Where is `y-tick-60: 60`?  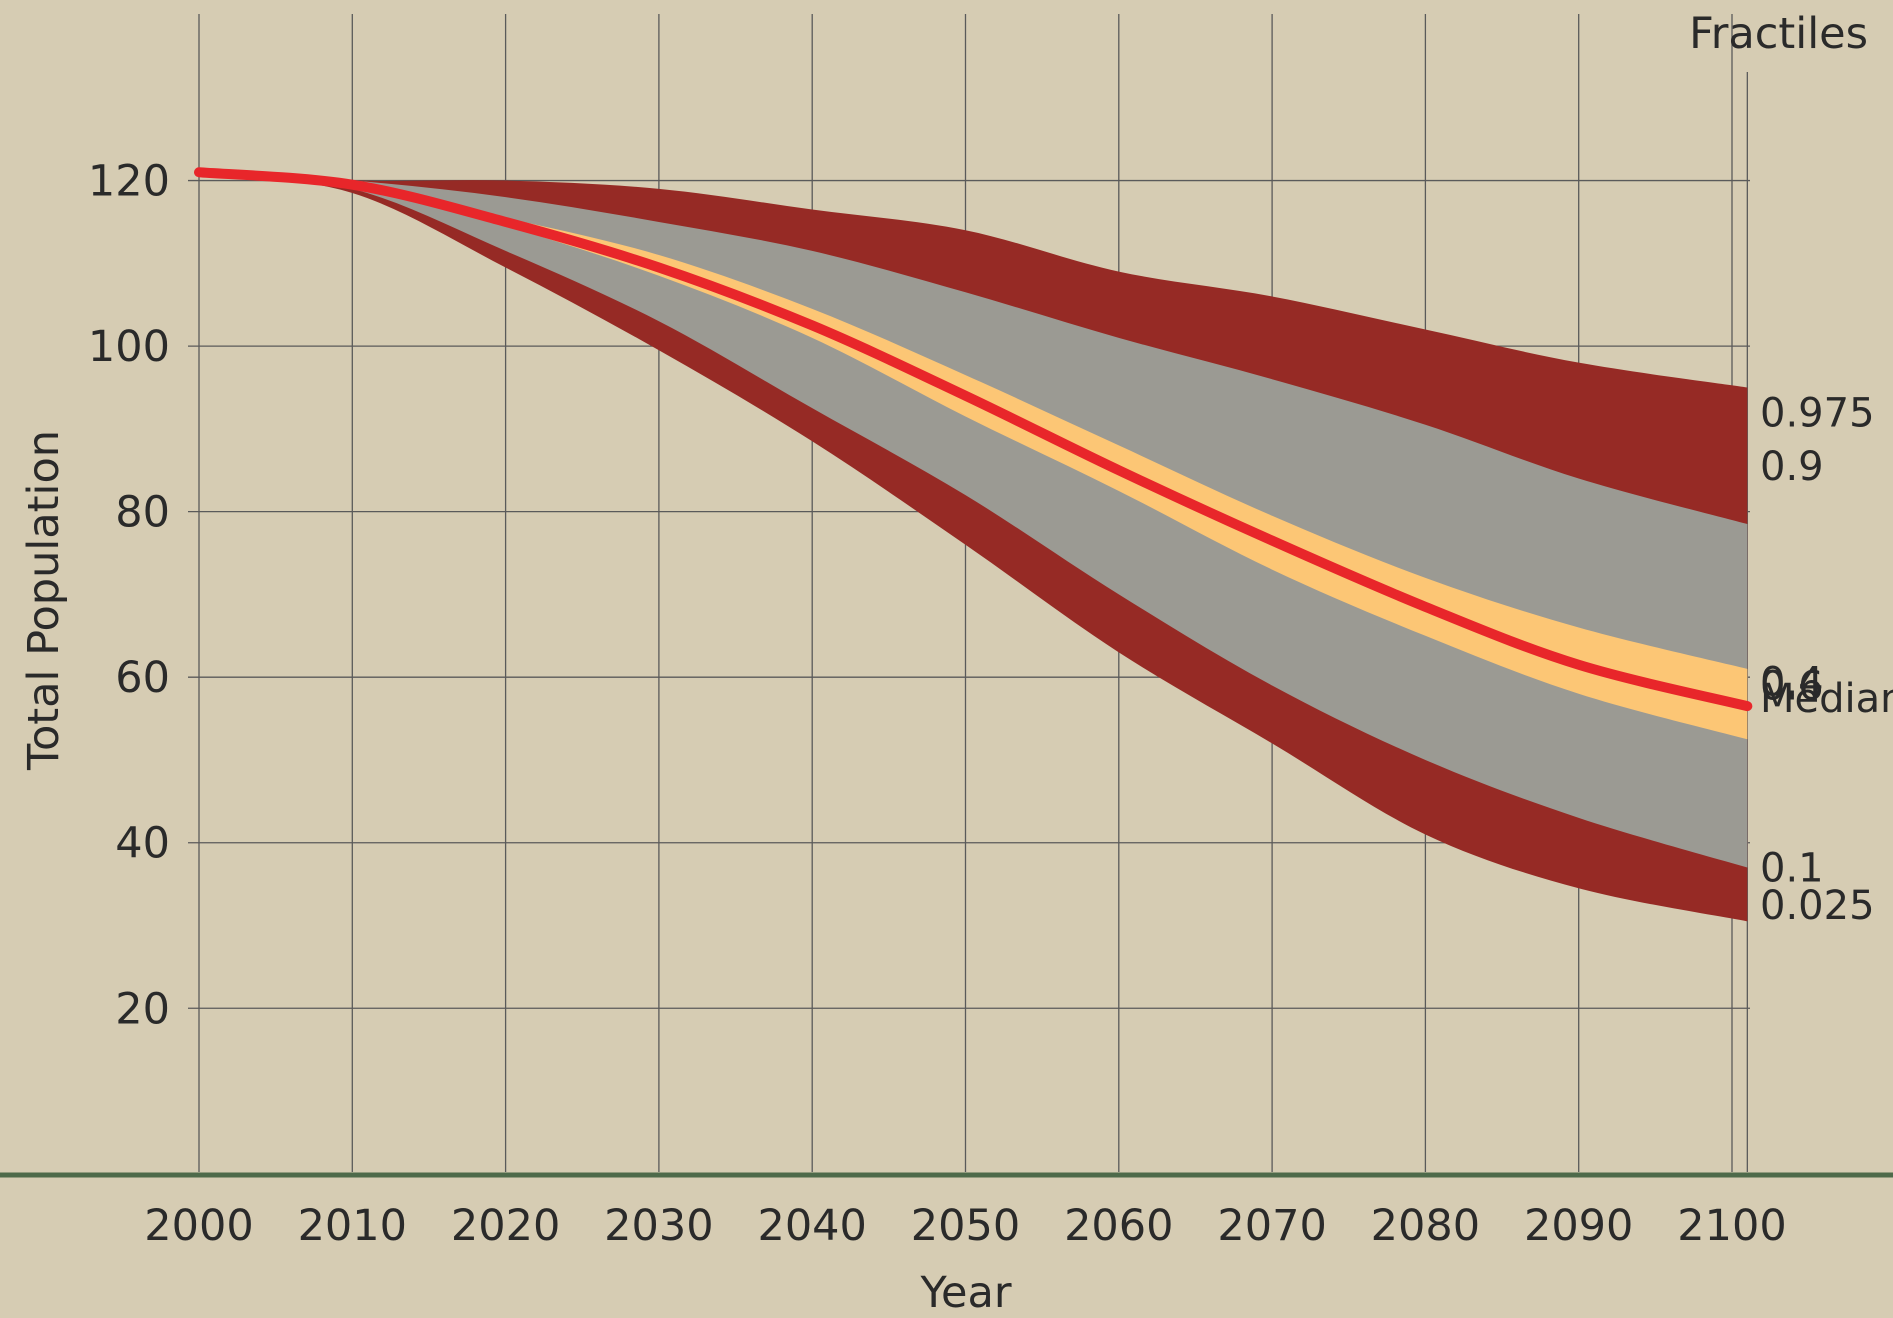
y-tick-60: 60 is located at coordinates (142, 678).